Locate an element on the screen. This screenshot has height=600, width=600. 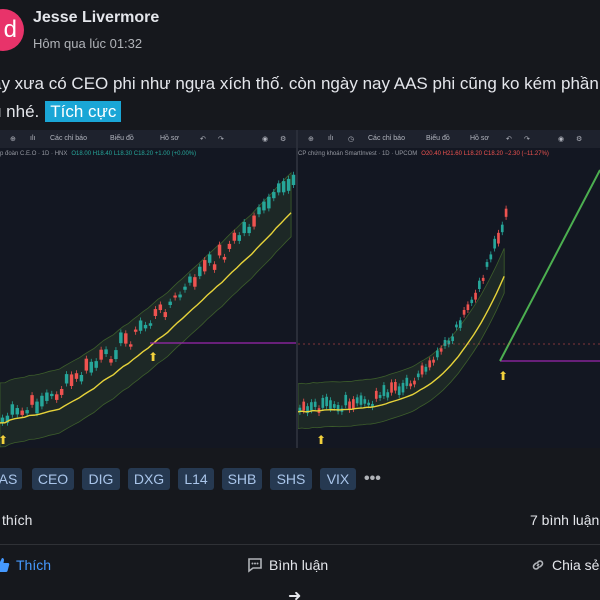
moving-average-line is located at coordinates (401, 344).